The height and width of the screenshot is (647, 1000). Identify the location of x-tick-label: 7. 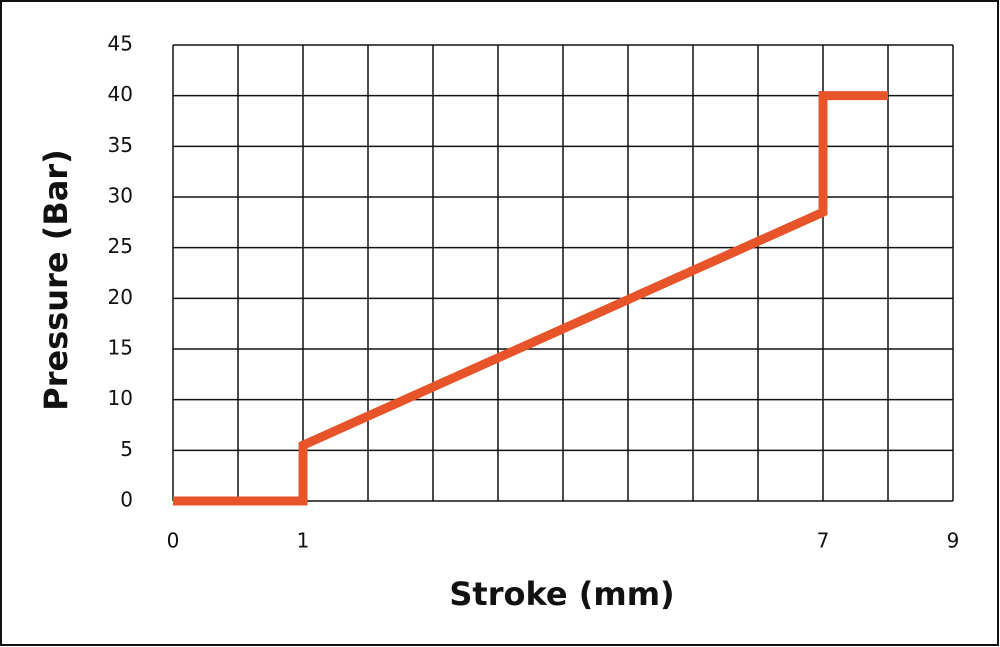
(823, 541).